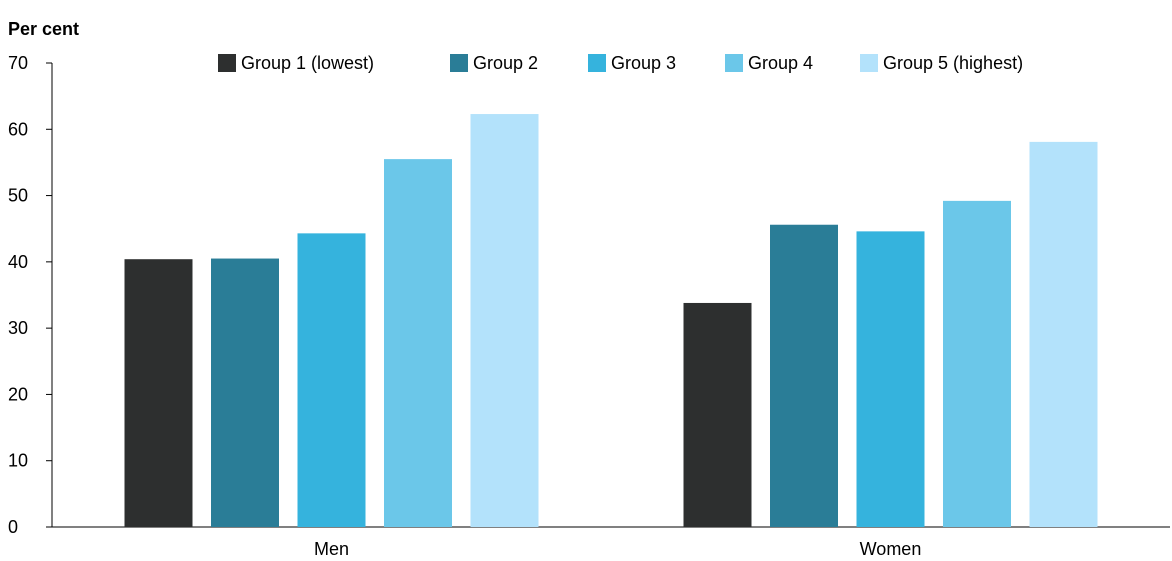 The height and width of the screenshot is (561, 1172). Describe the element at coordinates (18, 394) in the screenshot. I see `y-tick-label: 20` at that location.